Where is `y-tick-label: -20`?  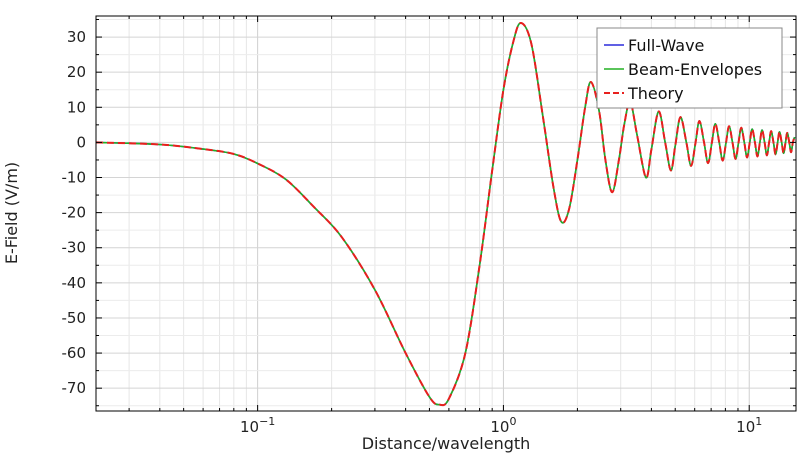 y-tick-label: -20 is located at coordinates (74, 213).